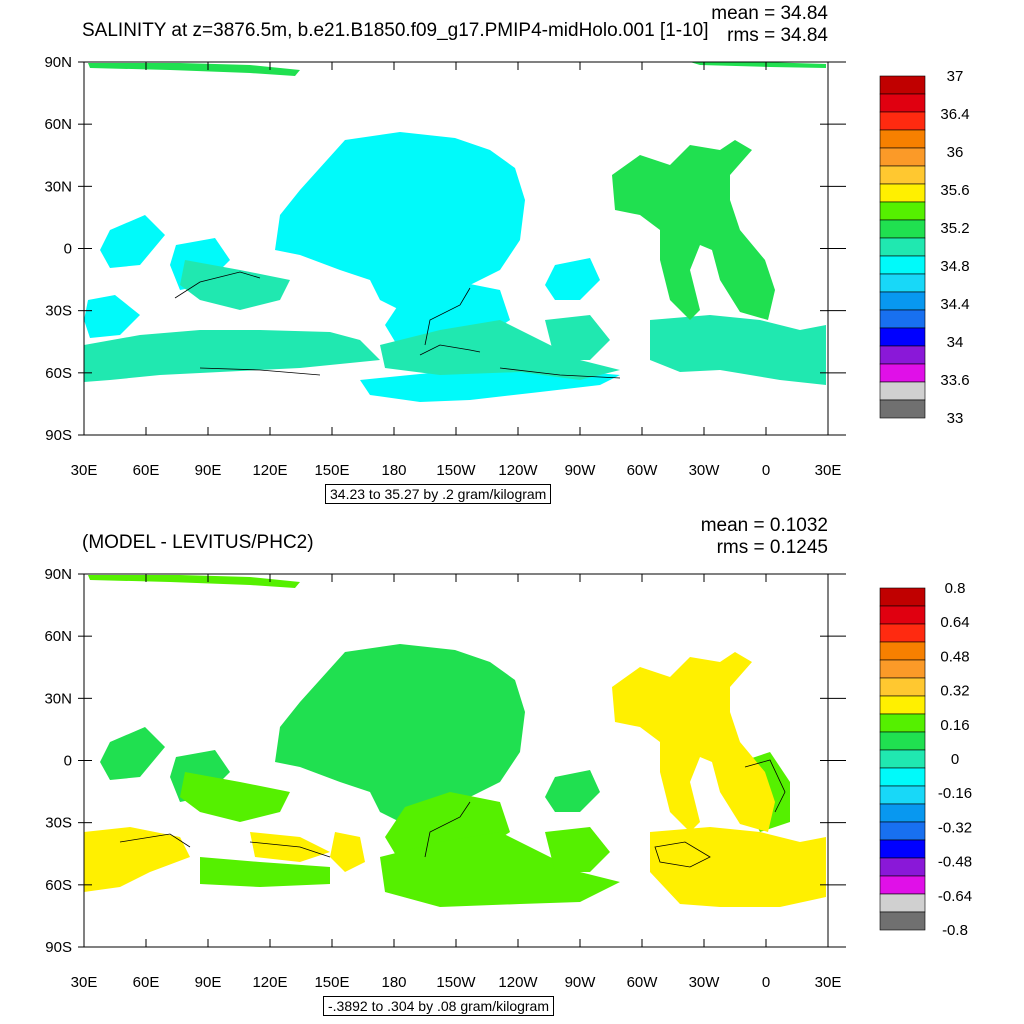 The image size is (1024, 1024). Describe the element at coordinates (518, 470) in the screenshot. I see `x-tick-label: 120W` at that location.